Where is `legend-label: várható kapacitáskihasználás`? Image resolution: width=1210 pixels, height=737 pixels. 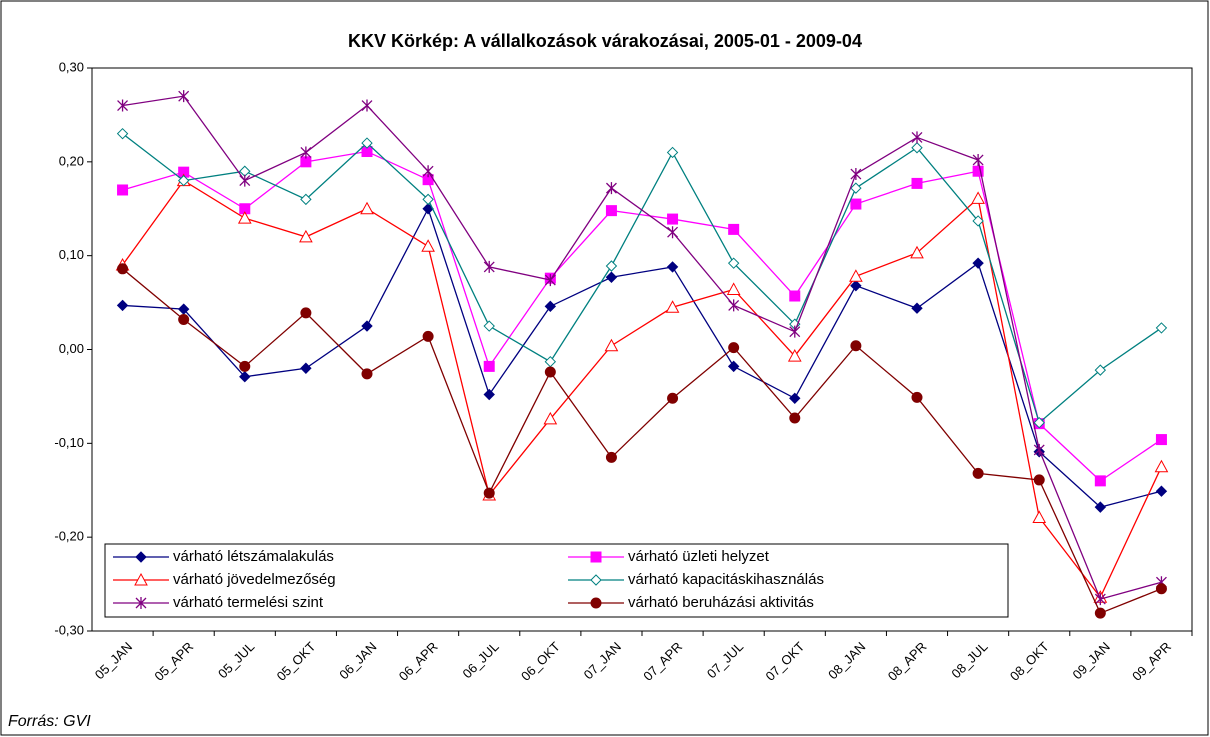
legend-label: várható kapacitáskihasználás is located at coordinates (726, 579).